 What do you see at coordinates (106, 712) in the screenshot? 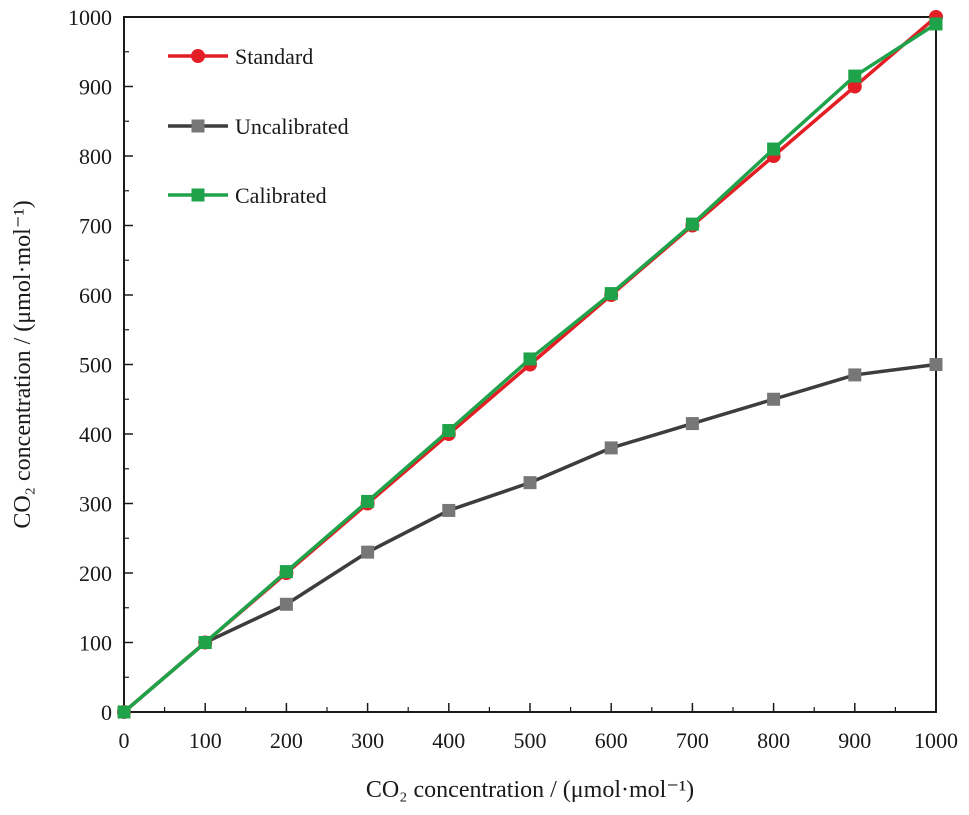
I see `y-tick-label: 0` at bounding box center [106, 712].